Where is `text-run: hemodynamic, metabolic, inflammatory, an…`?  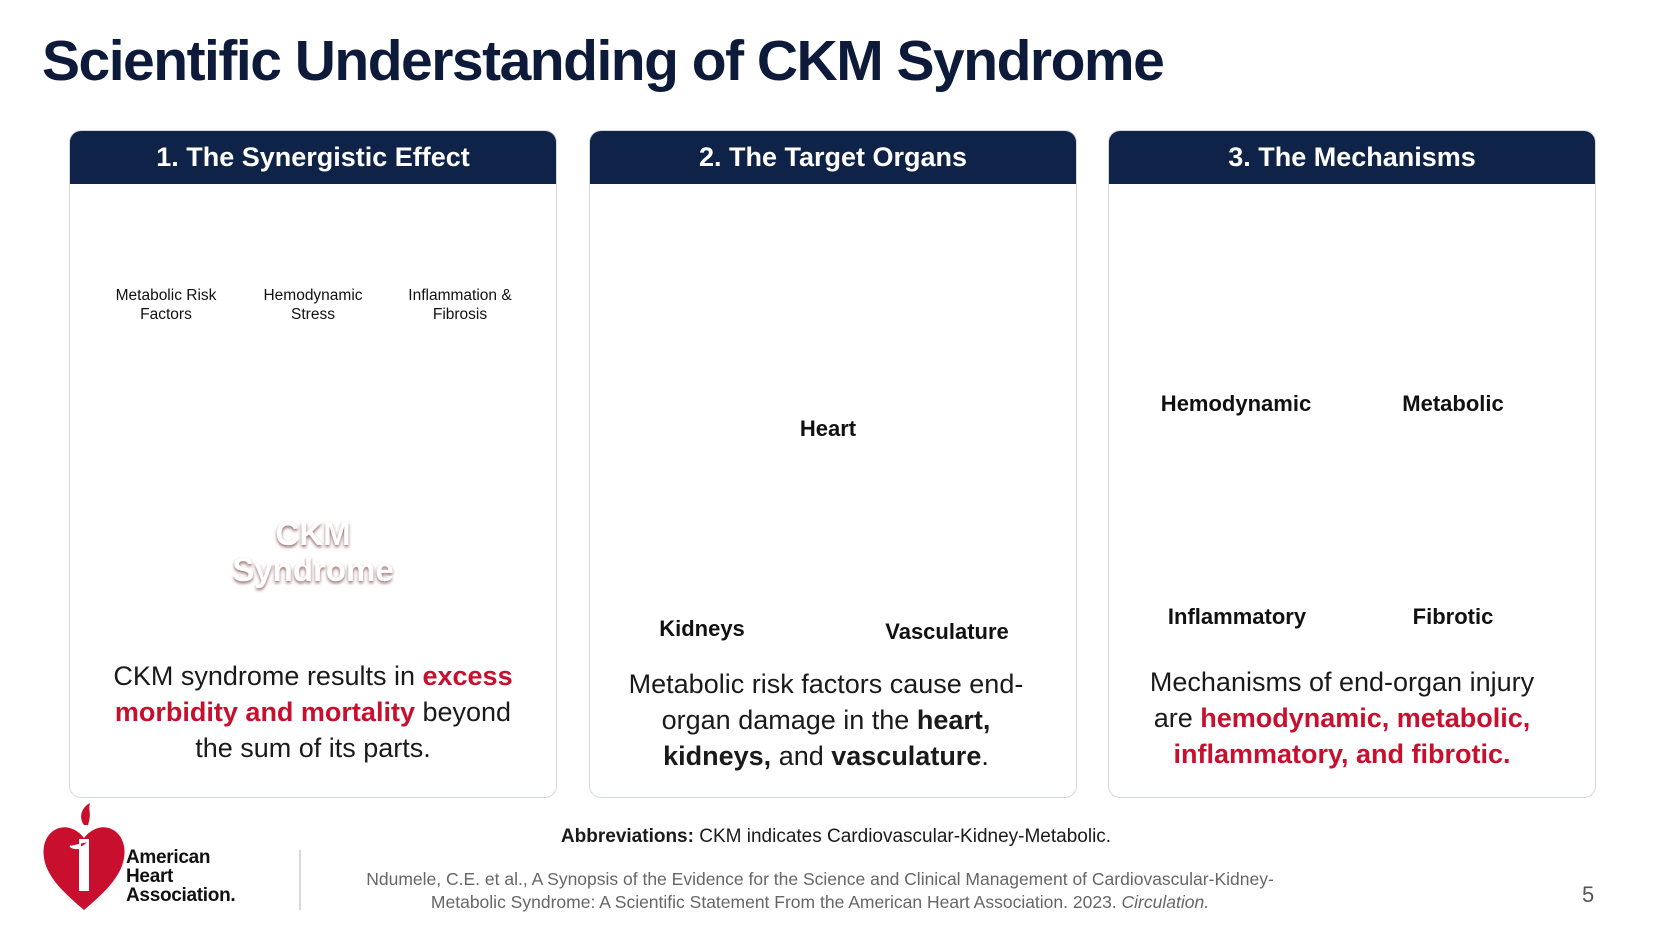 text-run: hemodynamic, metabolic, inflammatory, an… is located at coordinates (1352, 736).